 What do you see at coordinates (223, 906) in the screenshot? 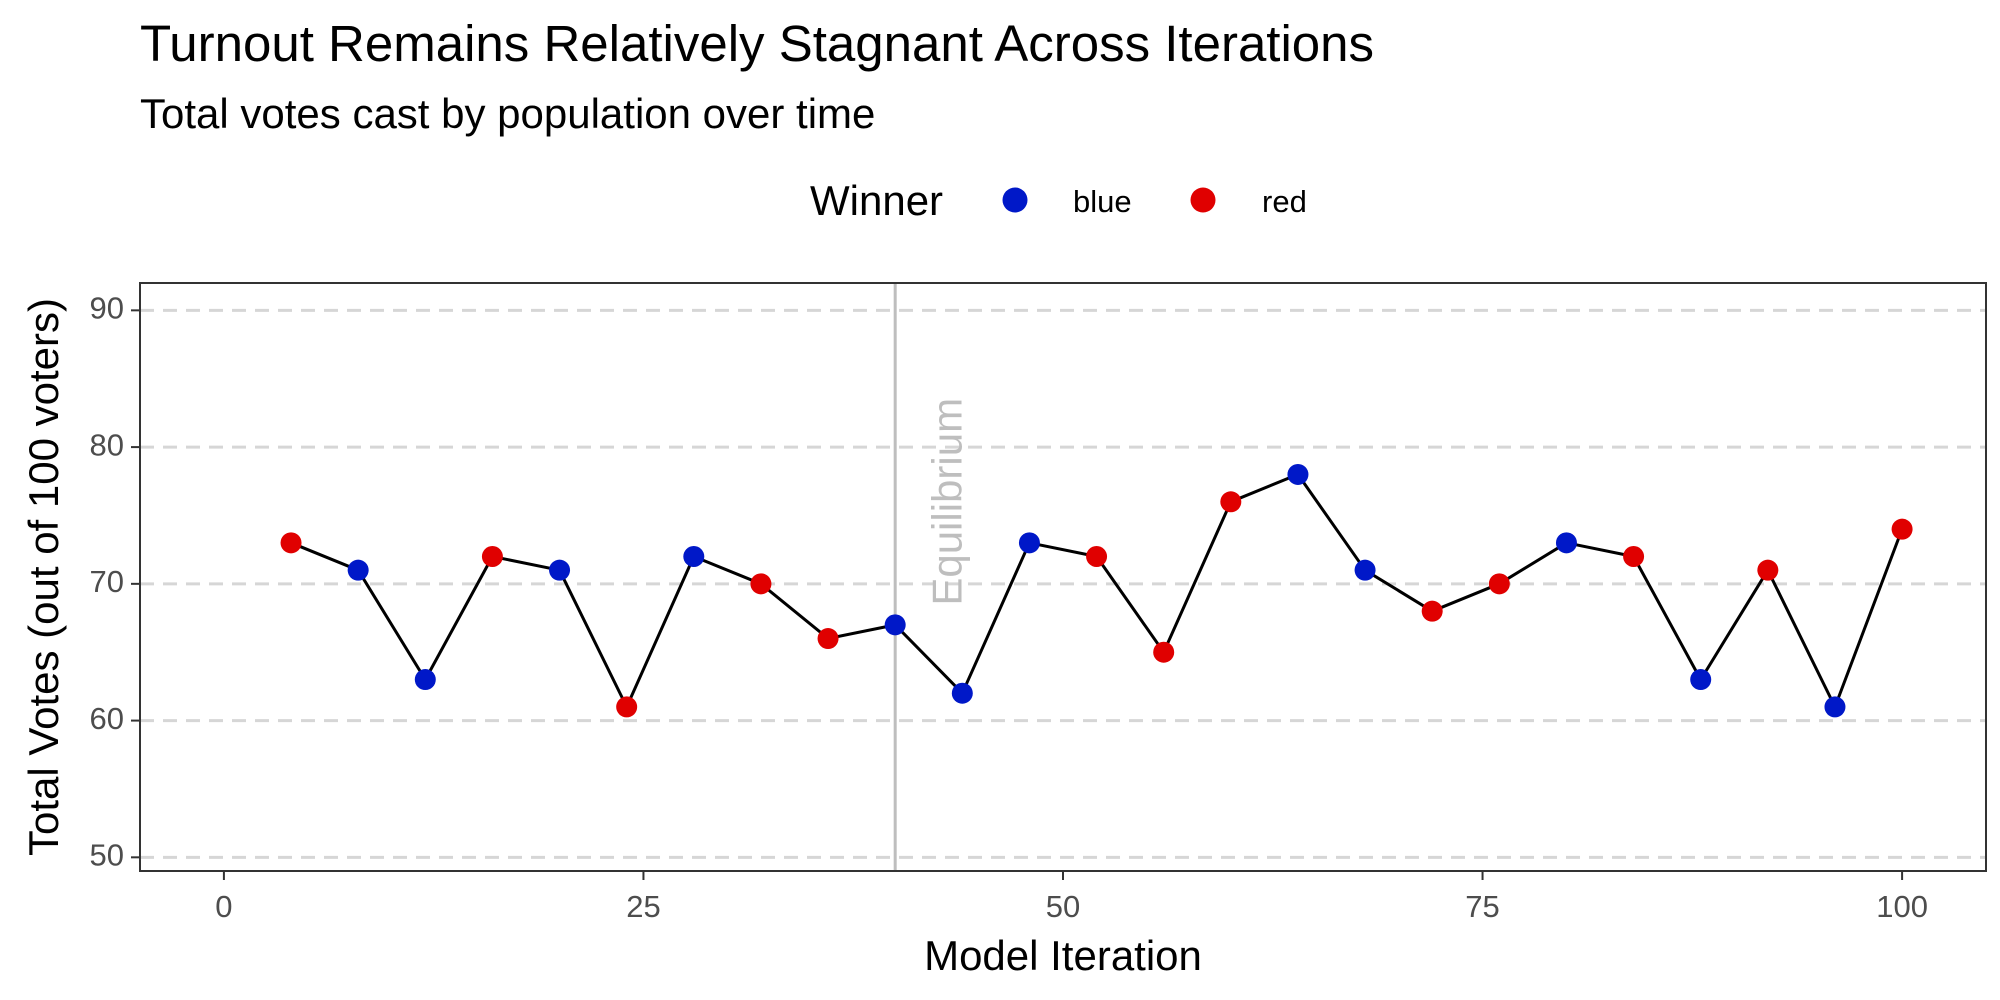
I see `x-tick-label: 0` at bounding box center [223, 906].